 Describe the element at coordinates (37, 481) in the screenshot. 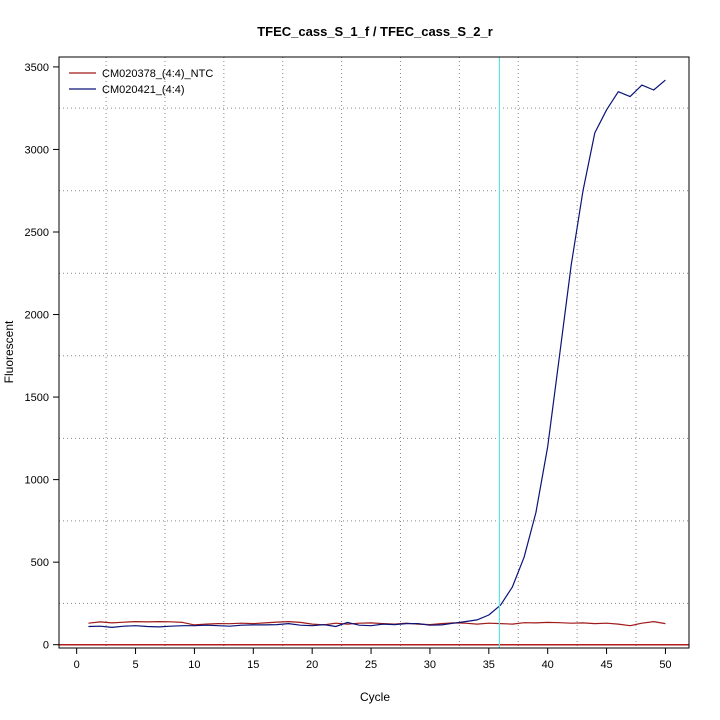

I see `y-tick-label: 1000` at that location.